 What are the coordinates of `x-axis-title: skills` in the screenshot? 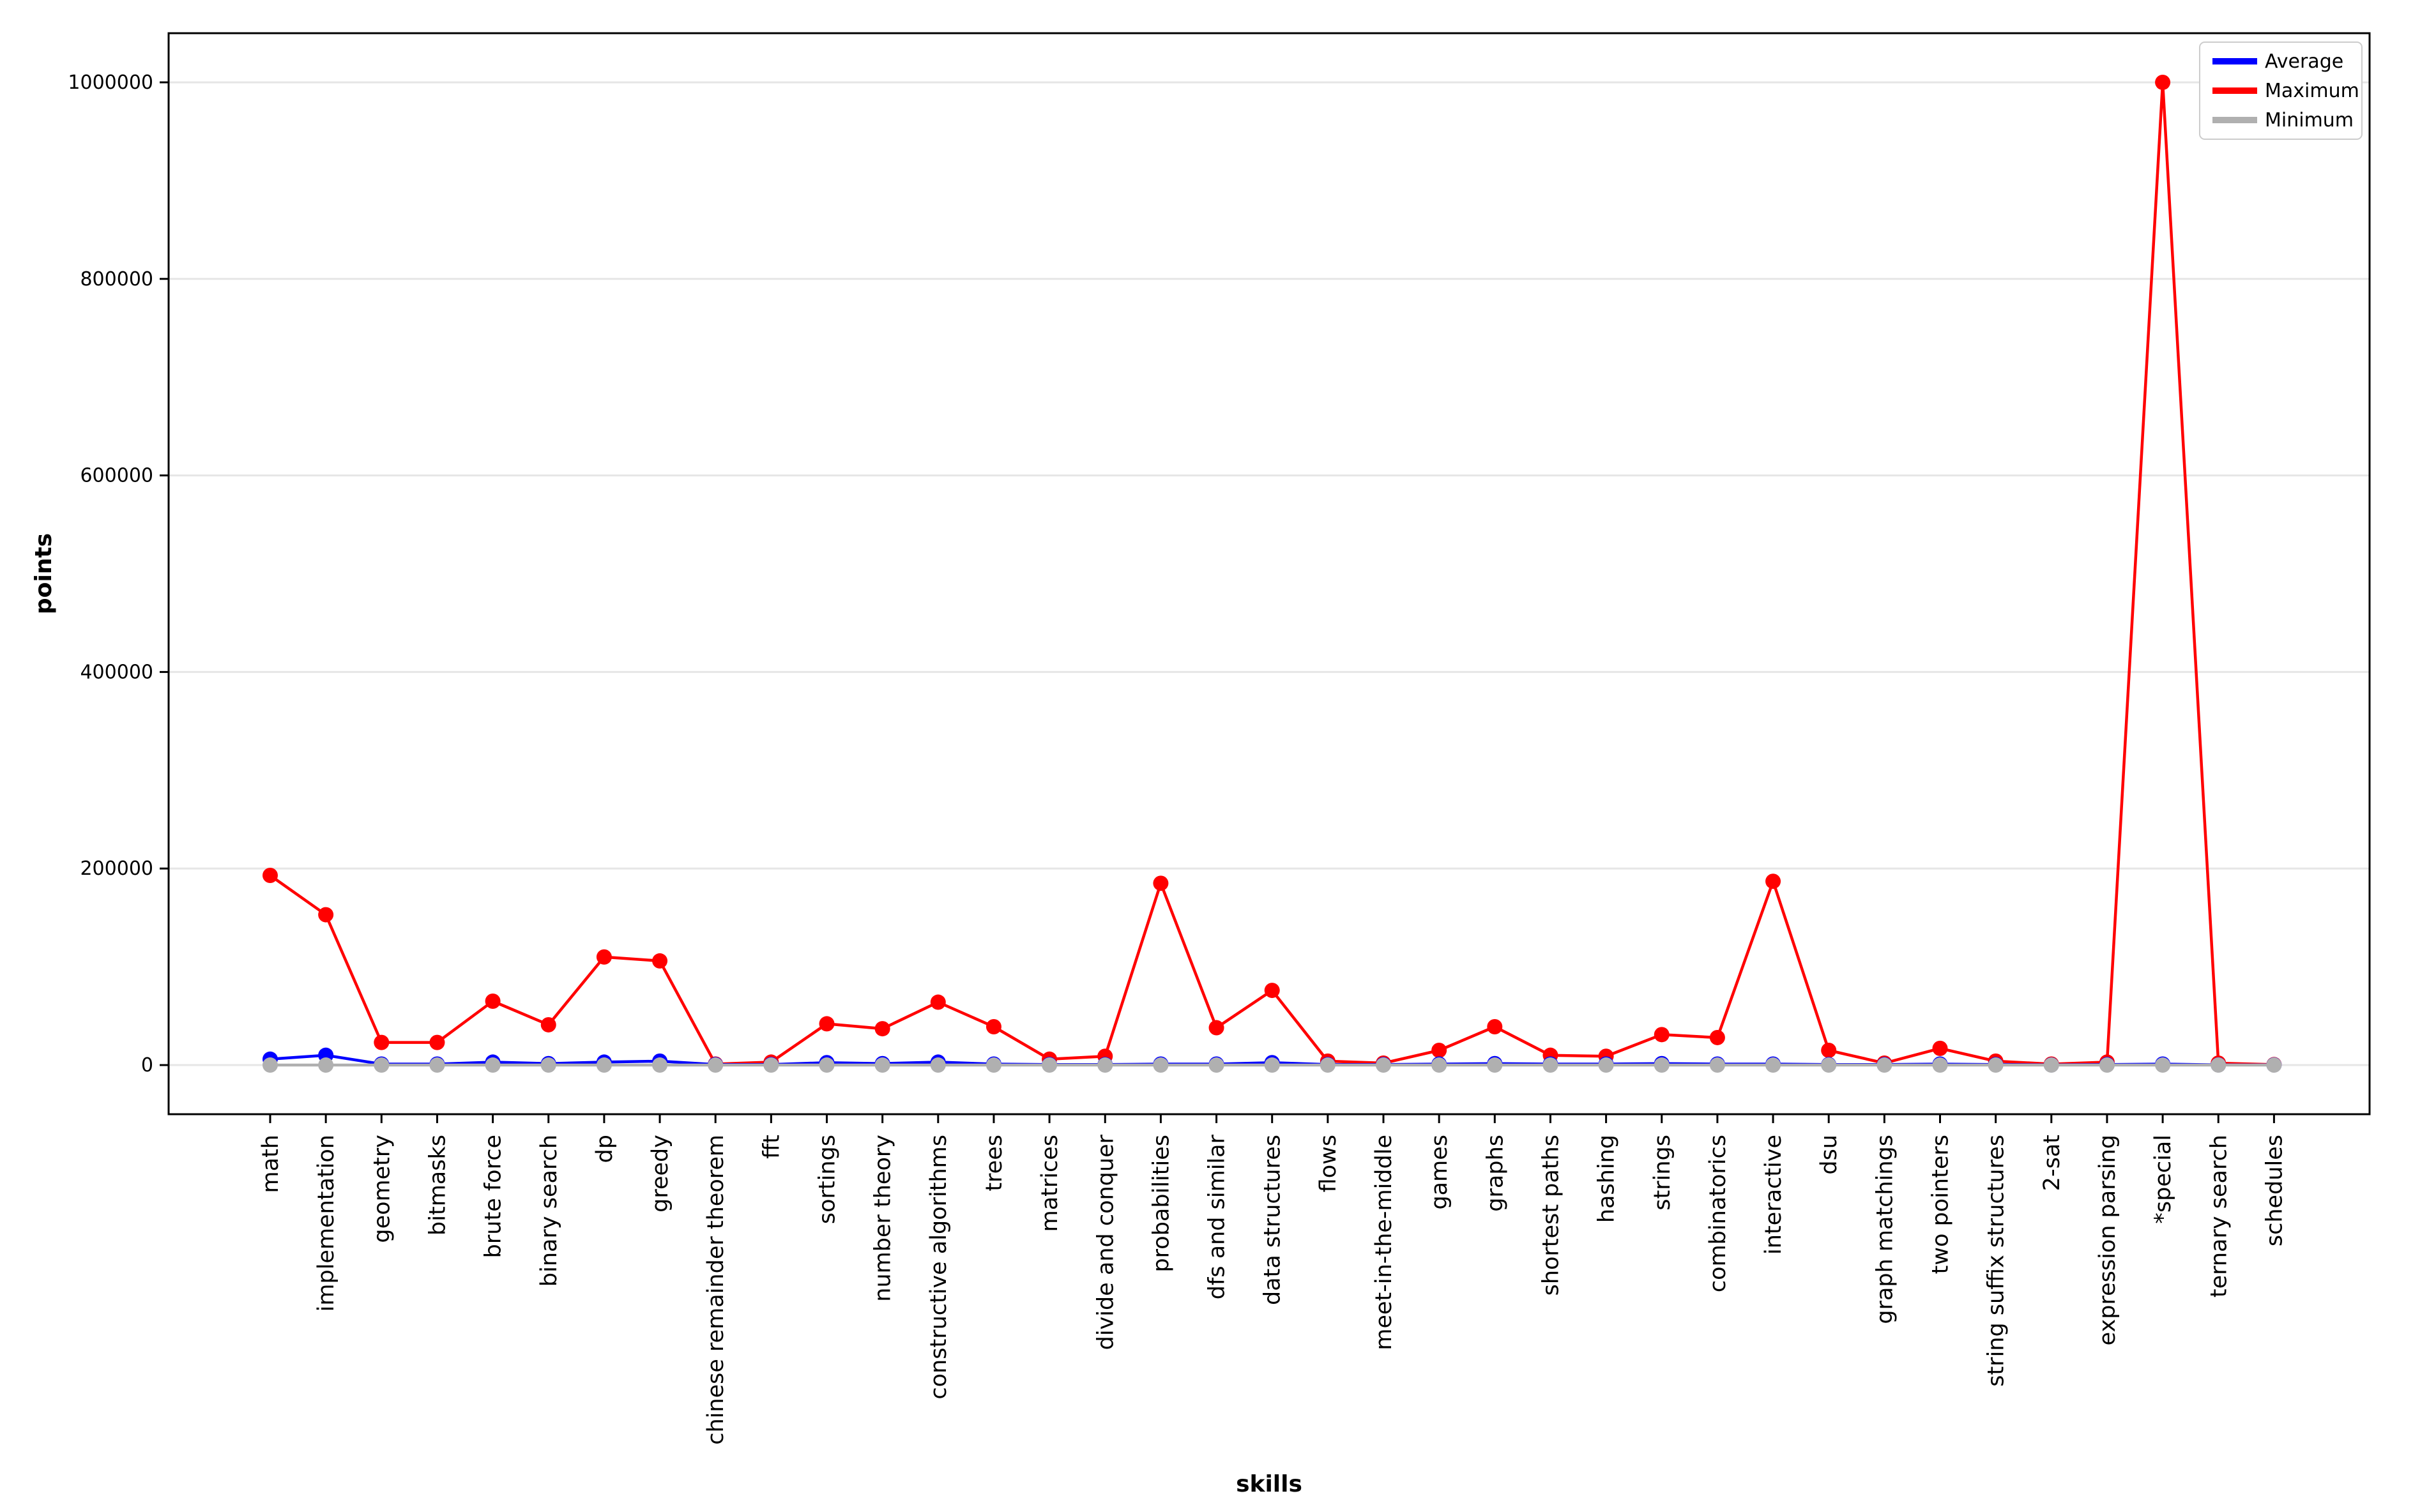 It's located at (1269, 1484).